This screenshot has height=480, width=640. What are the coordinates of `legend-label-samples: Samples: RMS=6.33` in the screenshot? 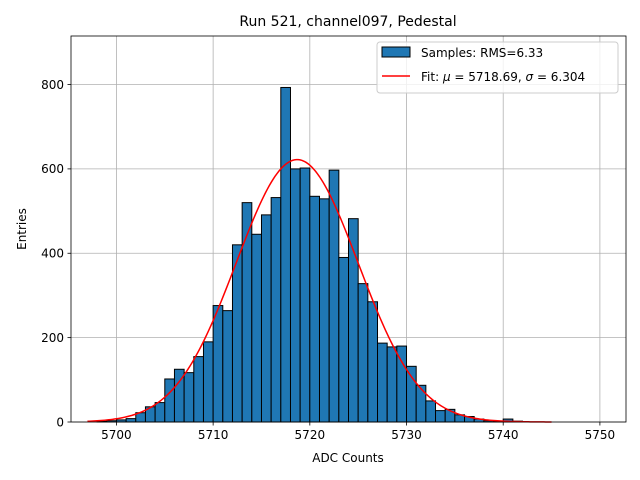 It's located at (482, 53).